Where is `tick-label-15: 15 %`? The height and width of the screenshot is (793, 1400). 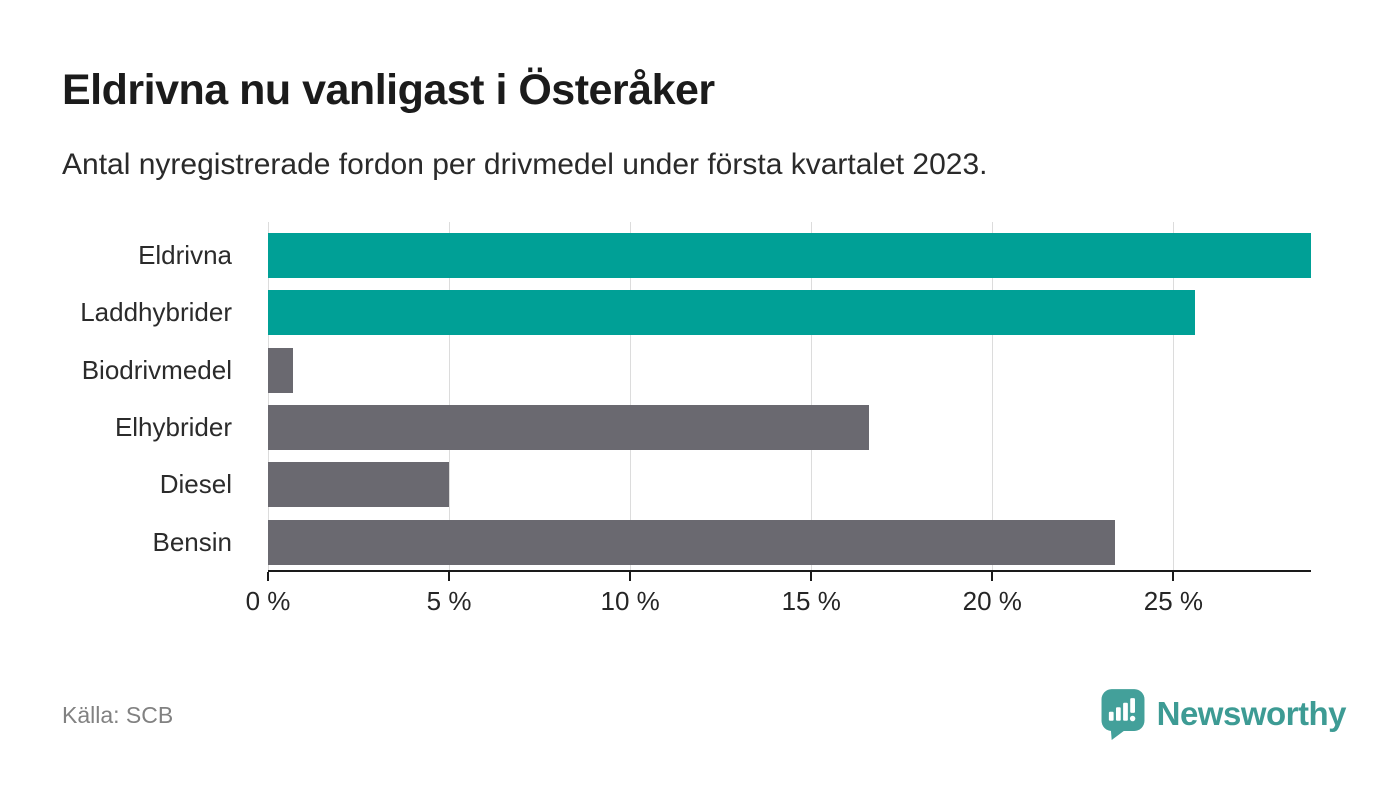
tick-label-15: 15 % is located at coordinates (811, 601).